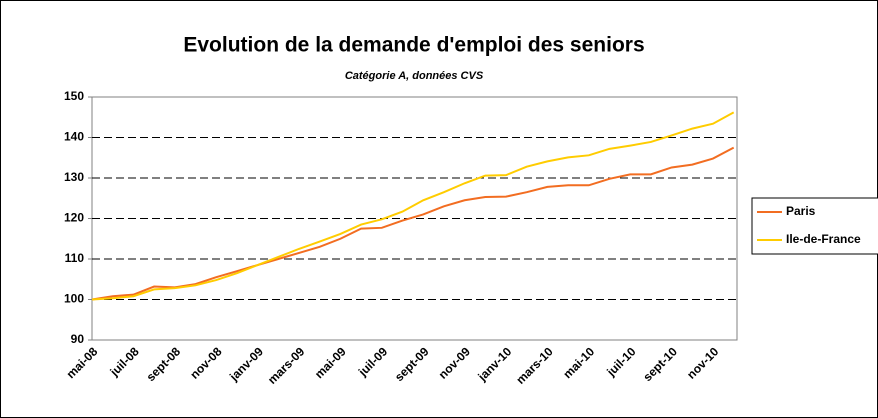 The image size is (878, 418). I want to click on y-tick-label: 90, so click(78, 339).